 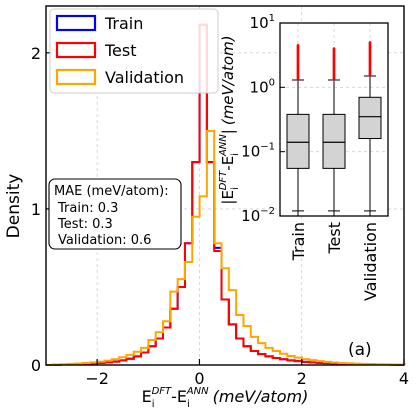 What do you see at coordinates (76, 23) in the screenshot?
I see `legend-swatch-train` at bounding box center [76, 23].